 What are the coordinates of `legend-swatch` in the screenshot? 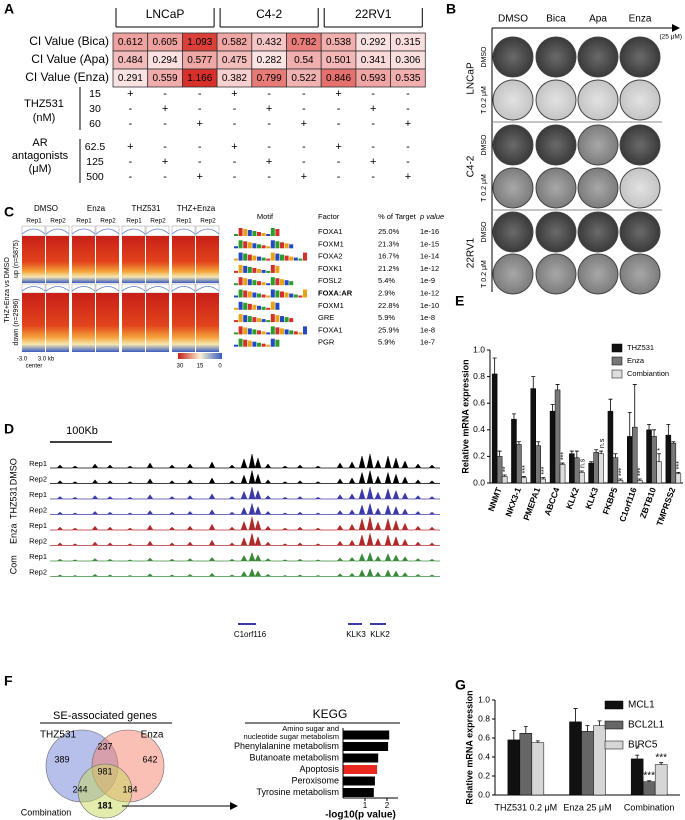 It's located at (617, 361).